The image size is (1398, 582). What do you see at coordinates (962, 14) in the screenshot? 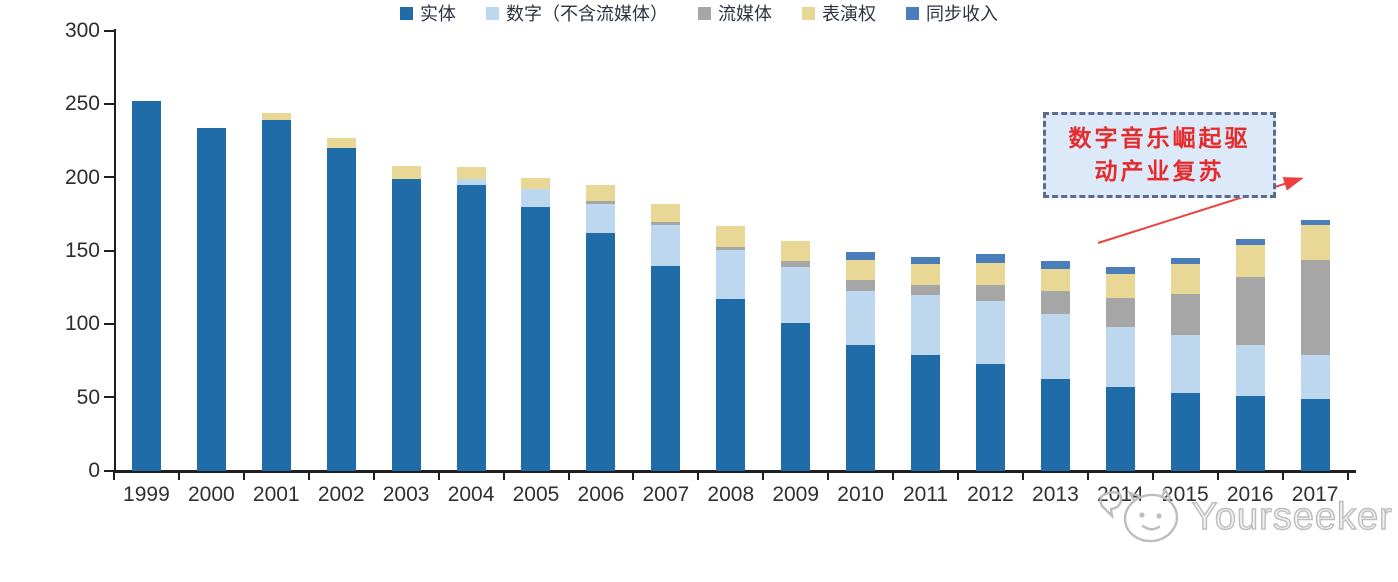
I see `legend-label: 同步收入` at bounding box center [962, 14].